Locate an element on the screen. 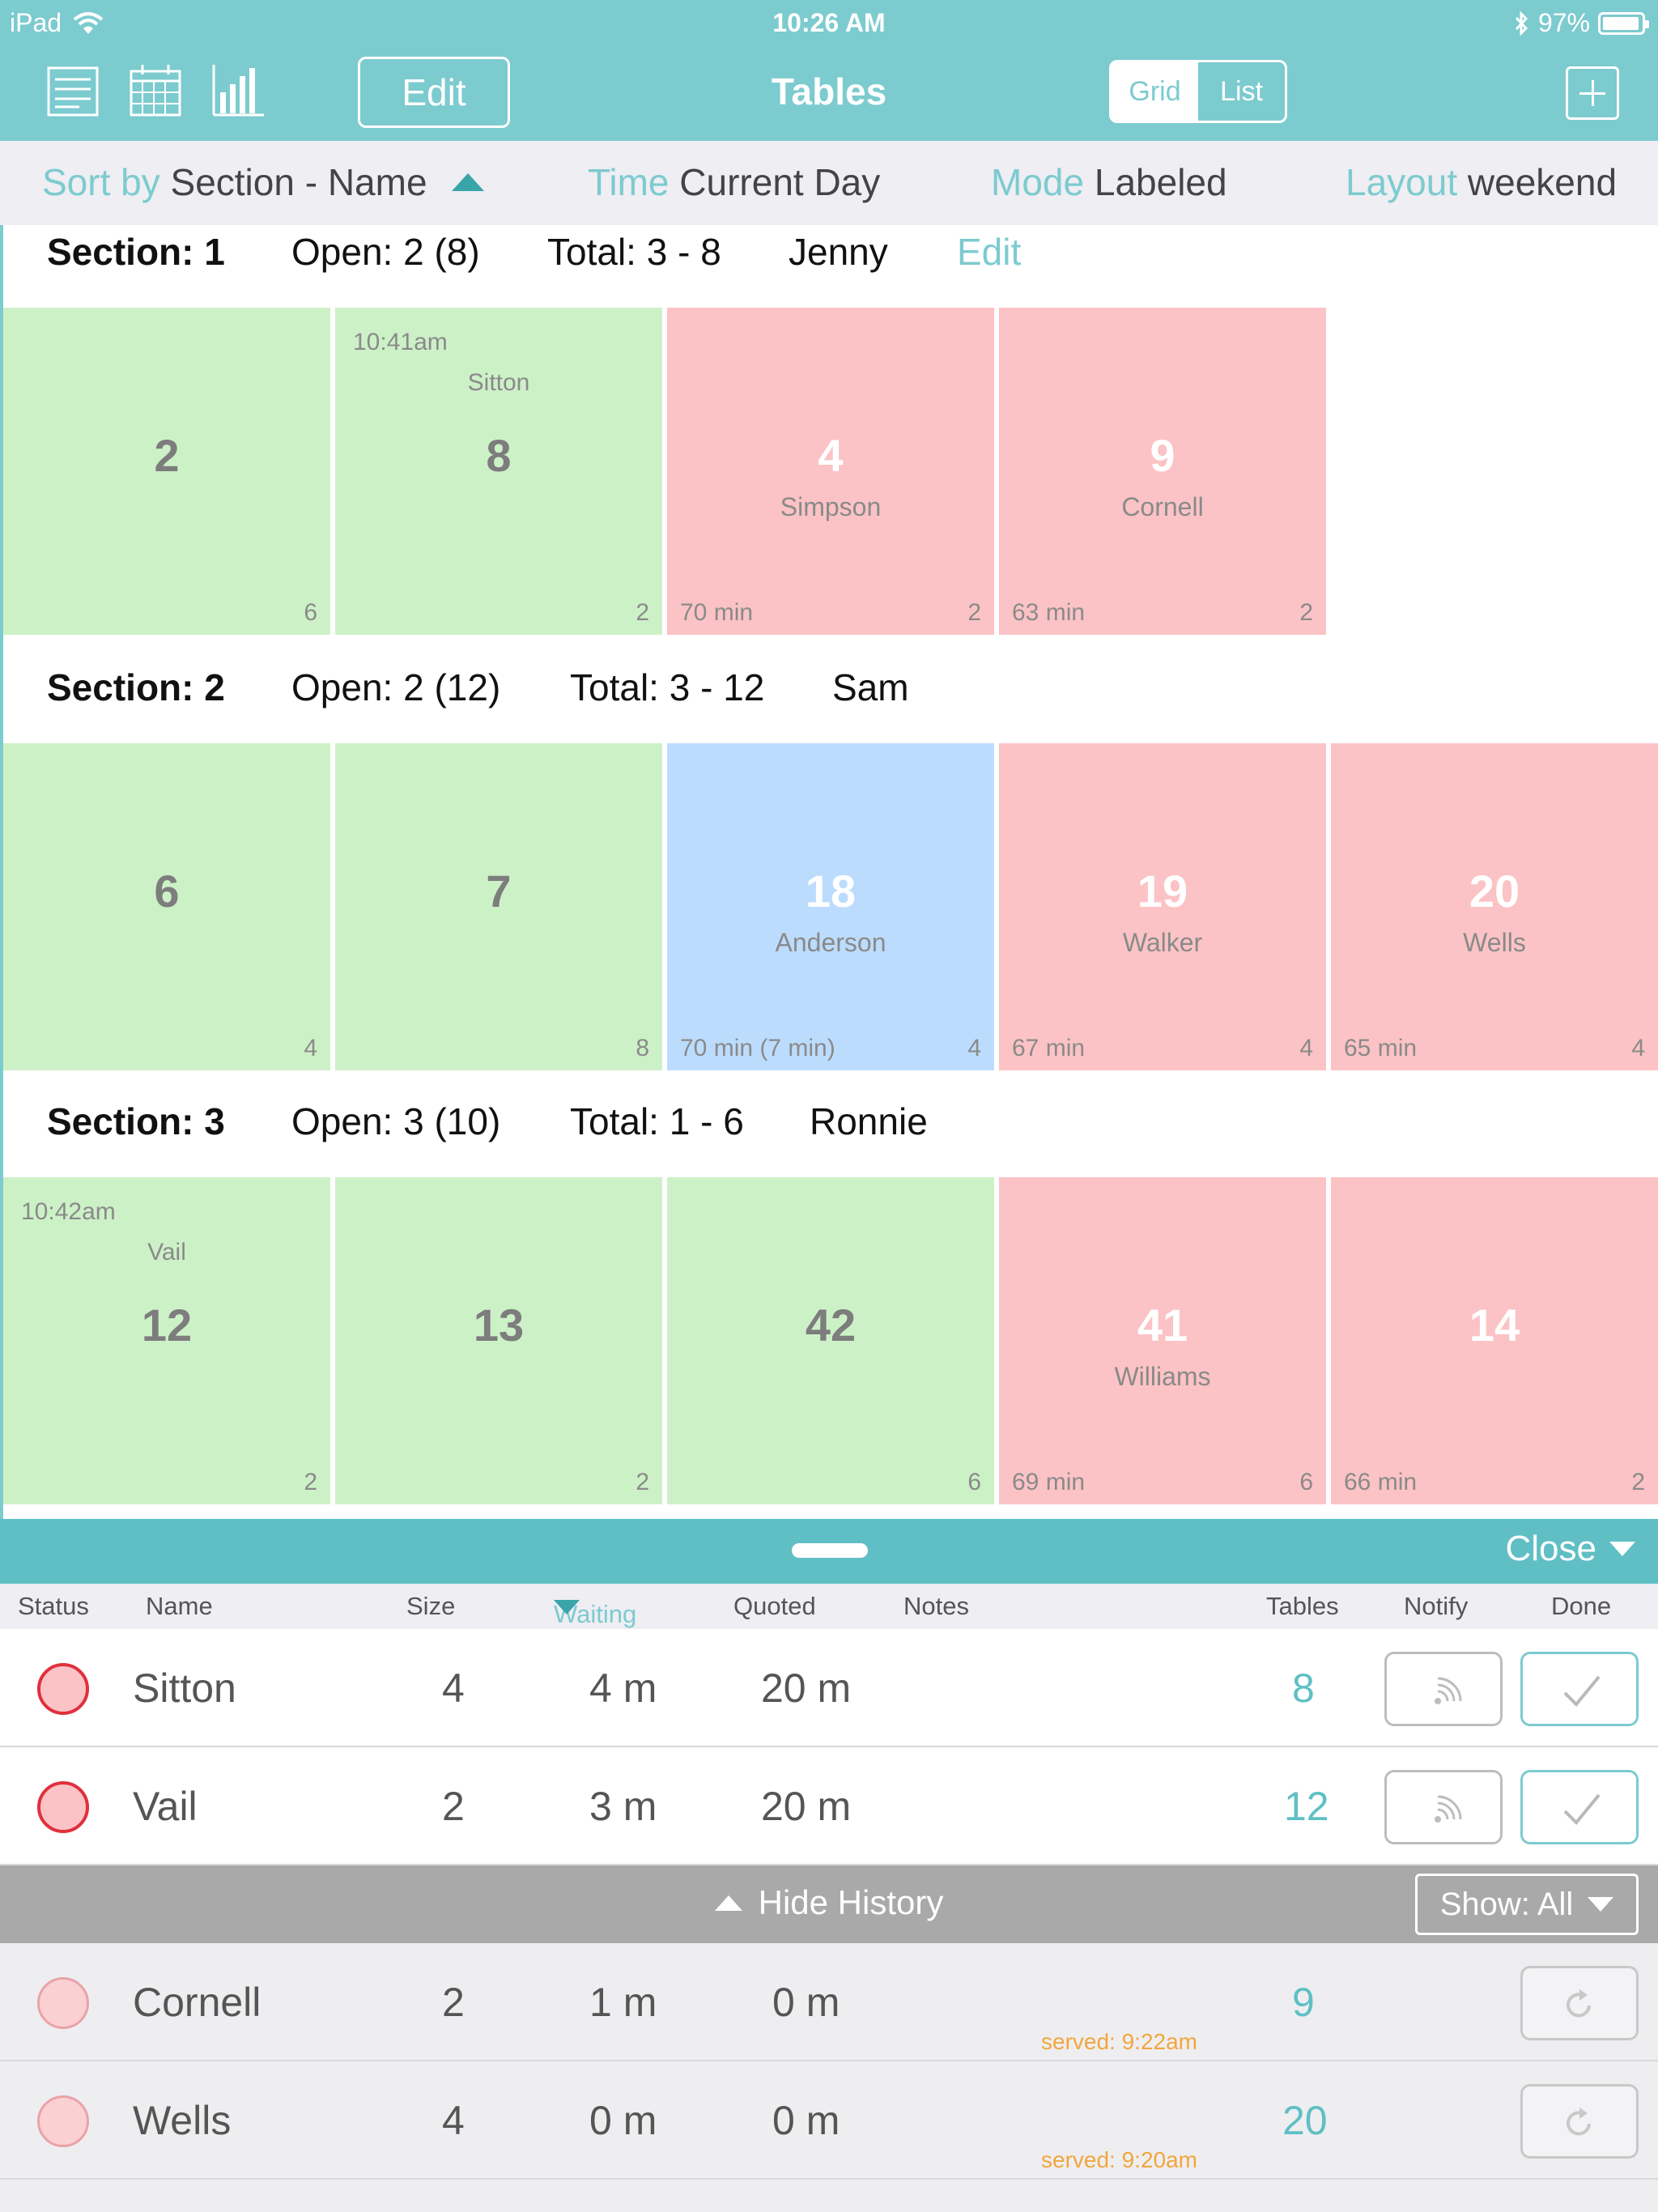 Image resolution: width=1658 pixels, height=2212 pixels. table-tile: 41 Williams 69 min 6 is located at coordinates (1162, 1340).